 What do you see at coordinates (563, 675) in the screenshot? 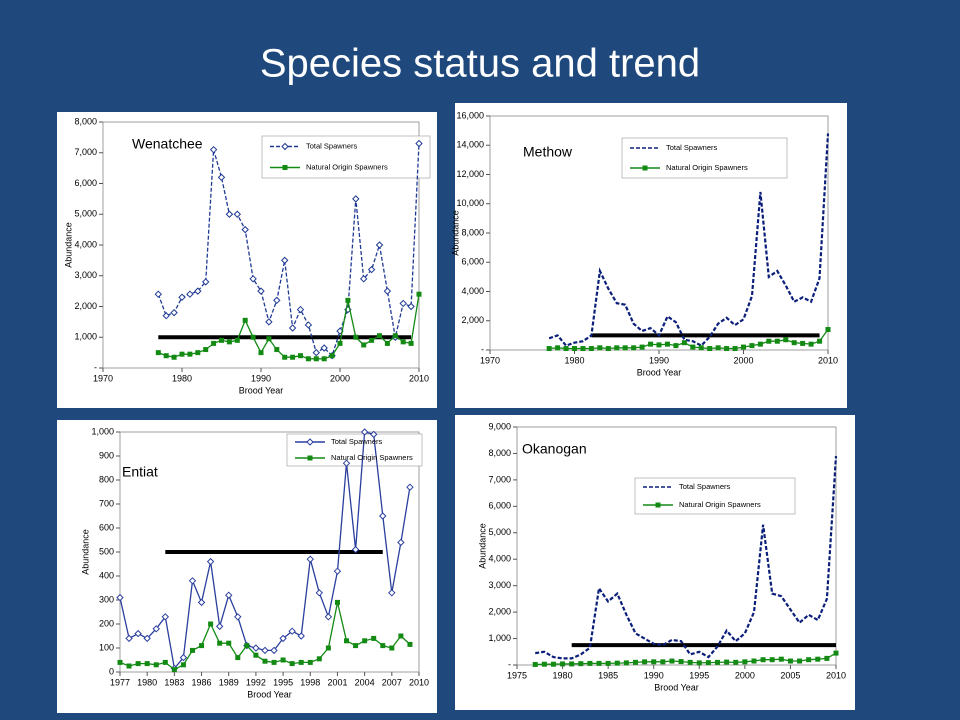
I see `x-tick-label: 1980` at bounding box center [563, 675].